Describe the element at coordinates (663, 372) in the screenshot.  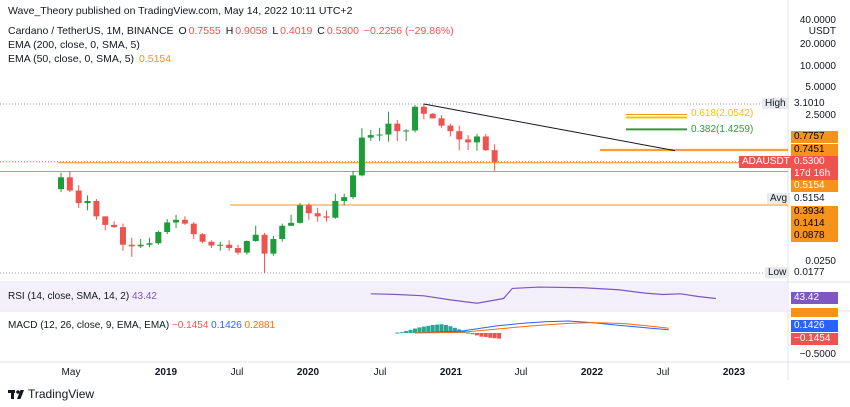
I see `time-axis-label: Jul` at that location.